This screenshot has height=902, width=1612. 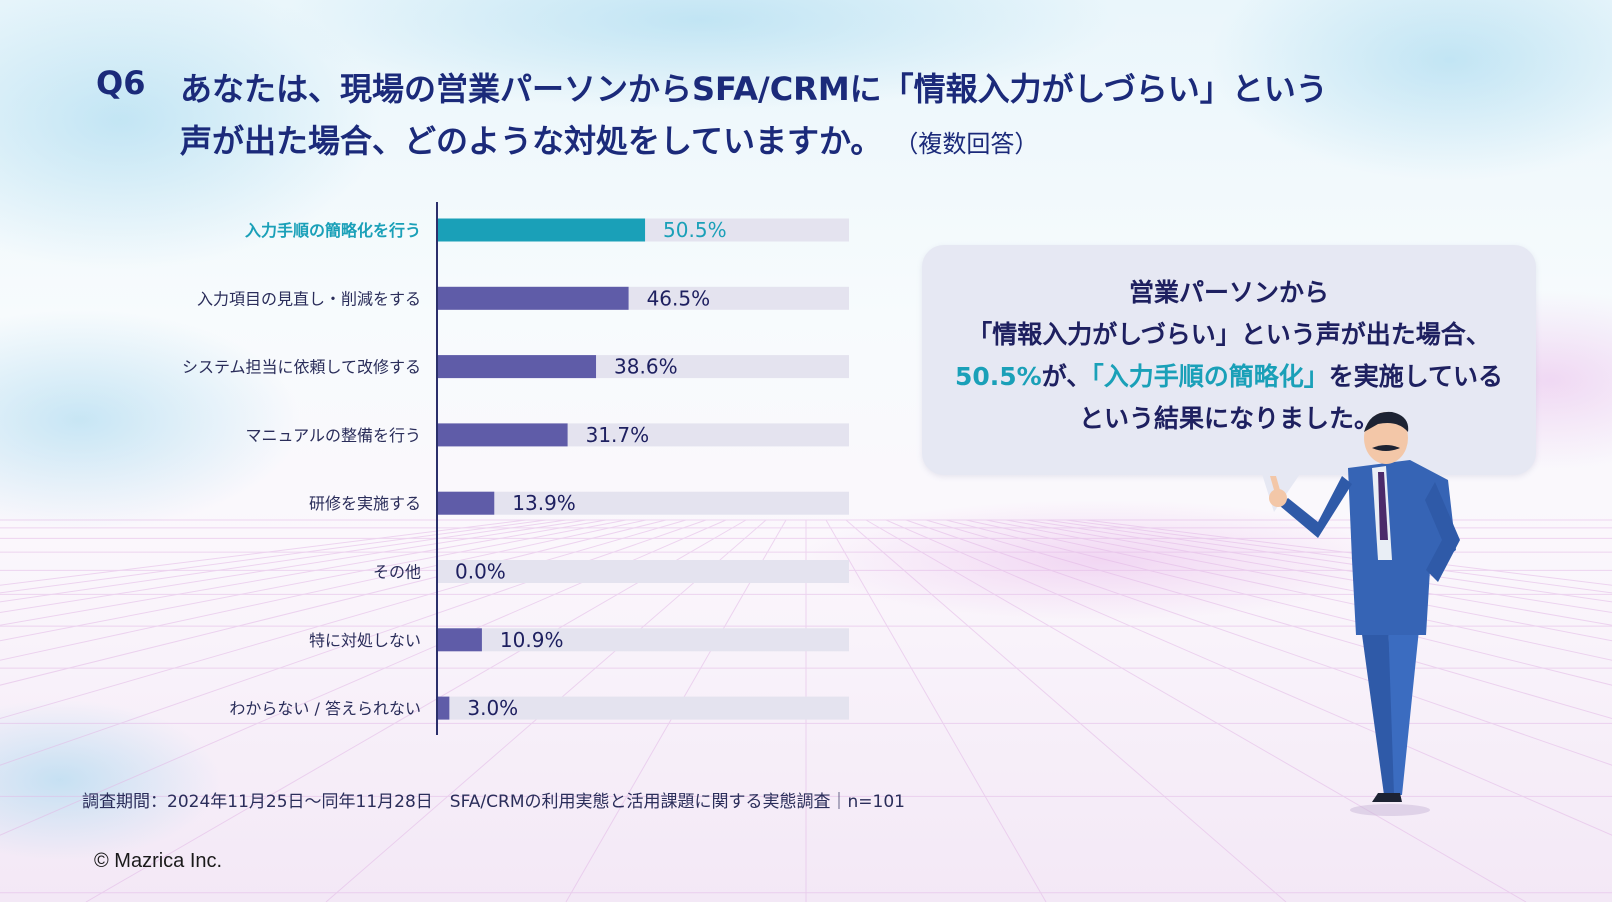 What do you see at coordinates (679, 298) in the screenshot?
I see `value-label: 46.5%` at bounding box center [679, 298].